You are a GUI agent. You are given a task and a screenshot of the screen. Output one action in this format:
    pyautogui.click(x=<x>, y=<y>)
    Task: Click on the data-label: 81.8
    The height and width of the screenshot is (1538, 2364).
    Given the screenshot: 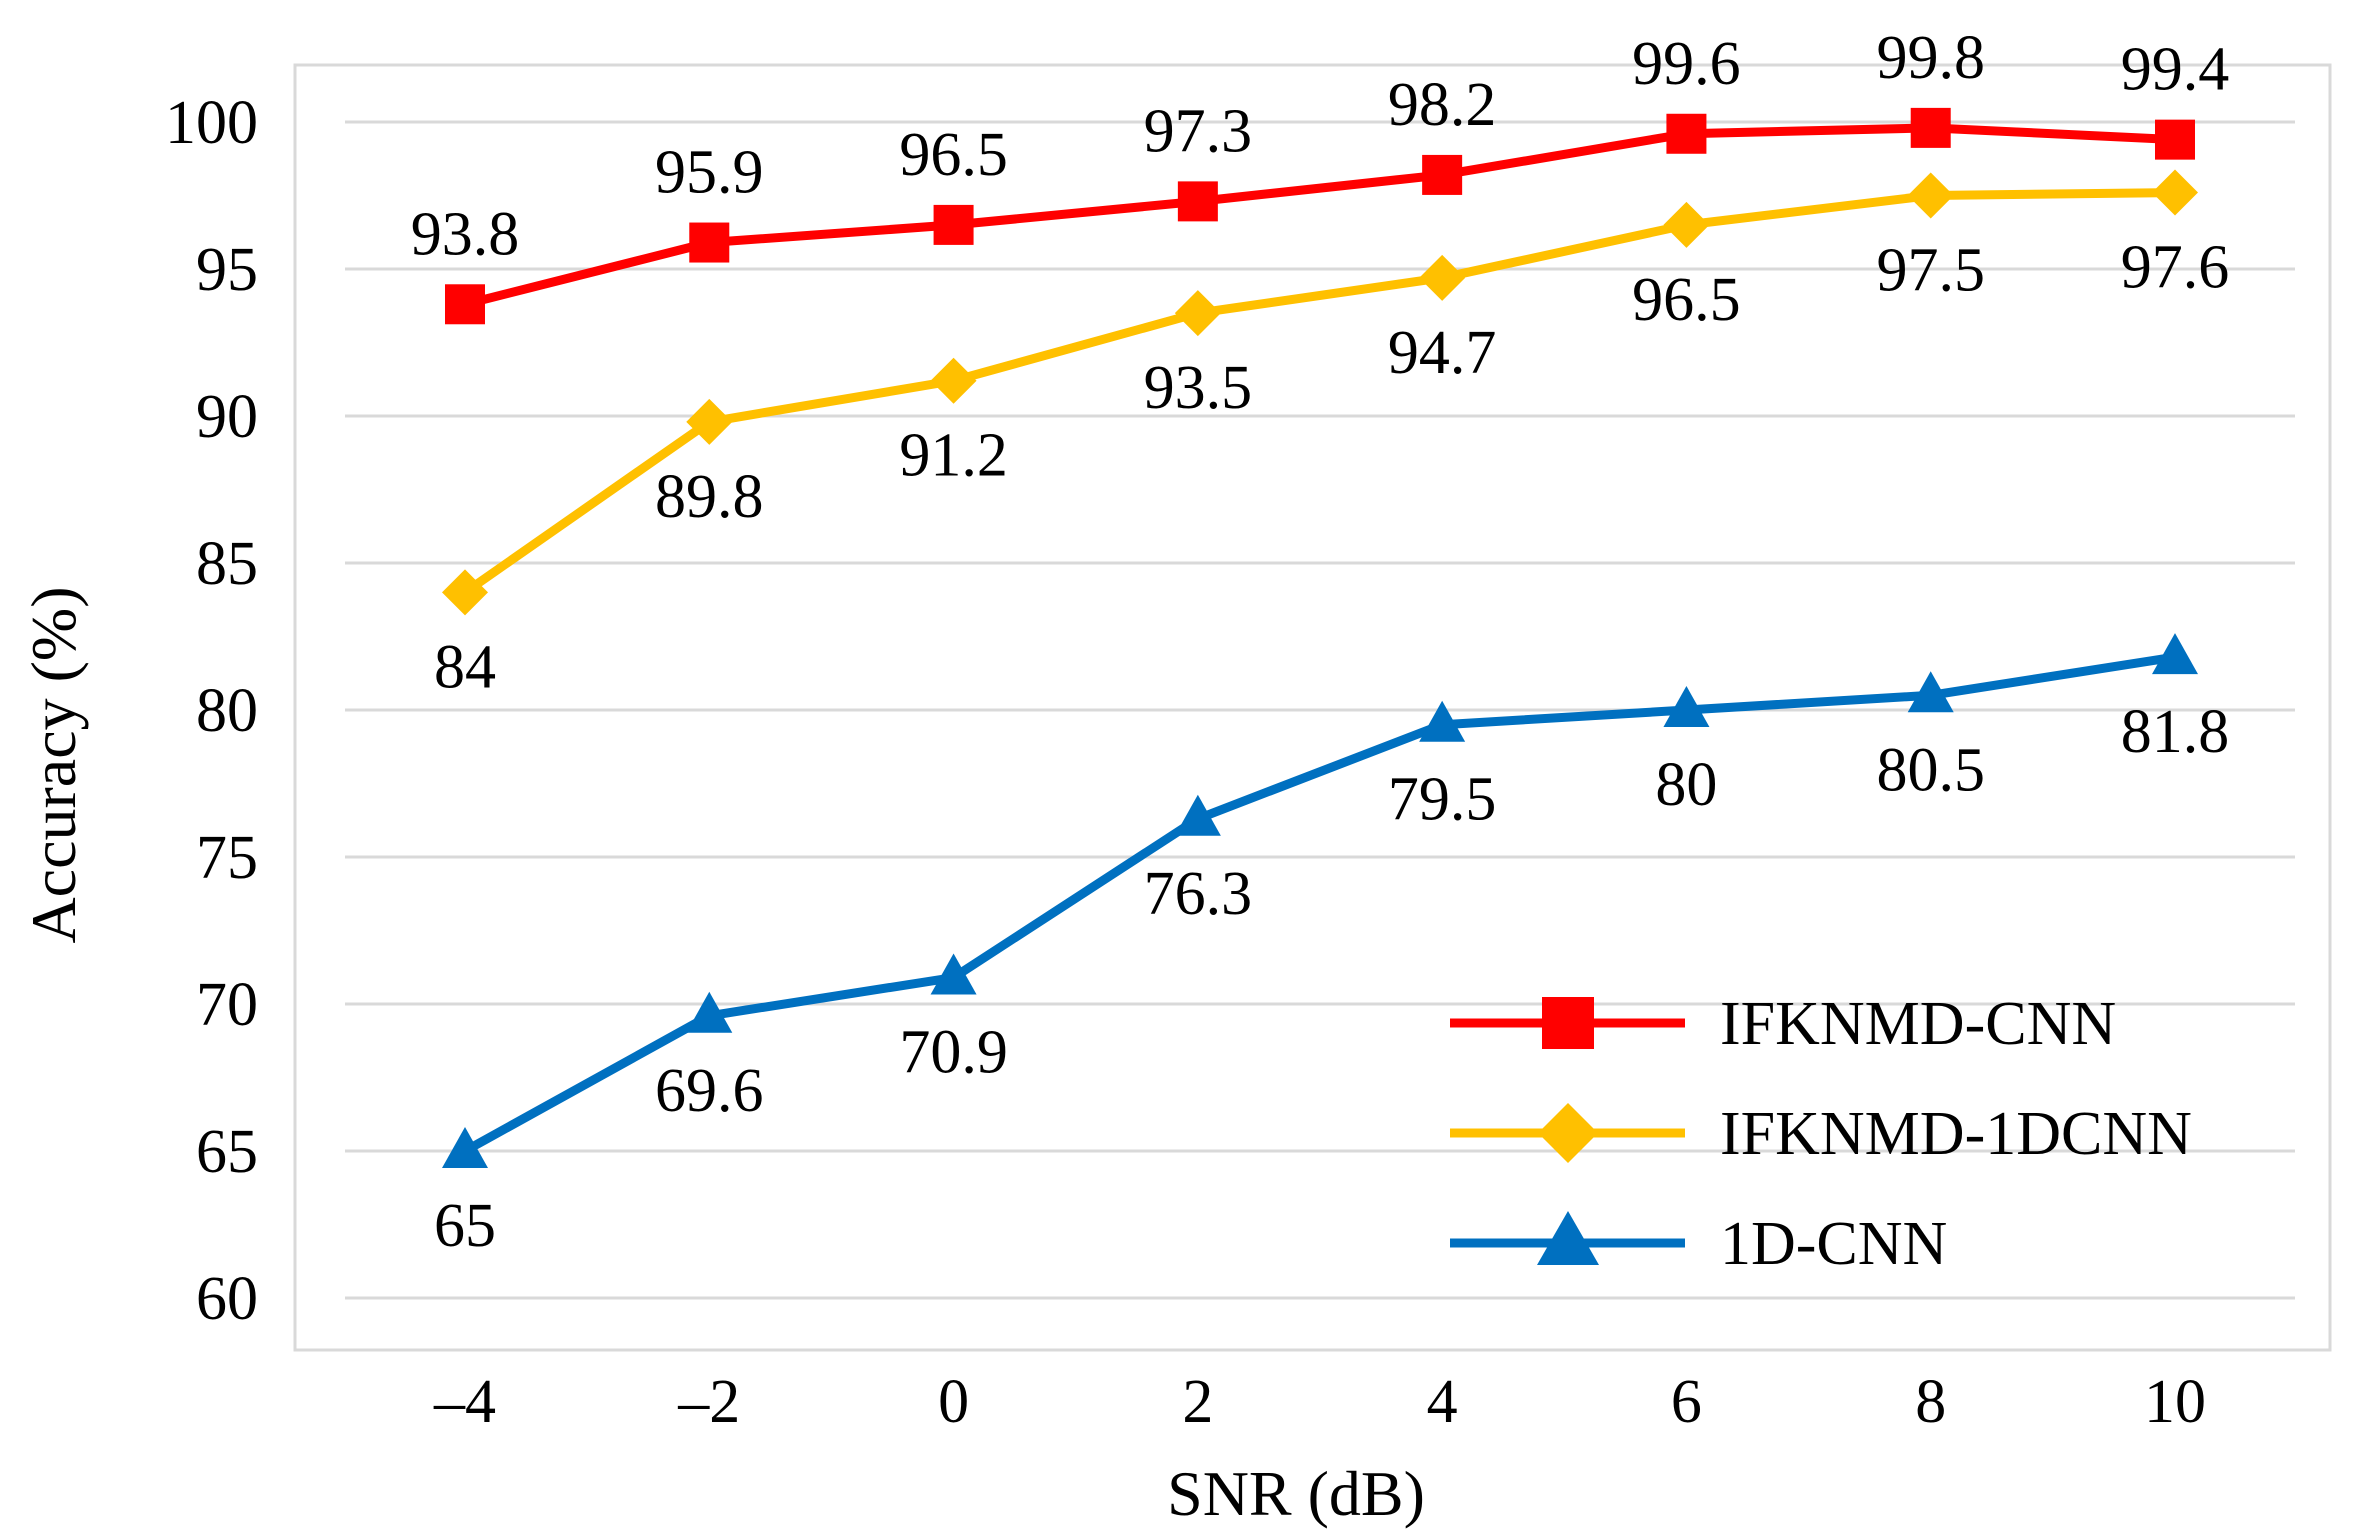 What is the action you would take?
    pyautogui.click(x=2175, y=732)
    